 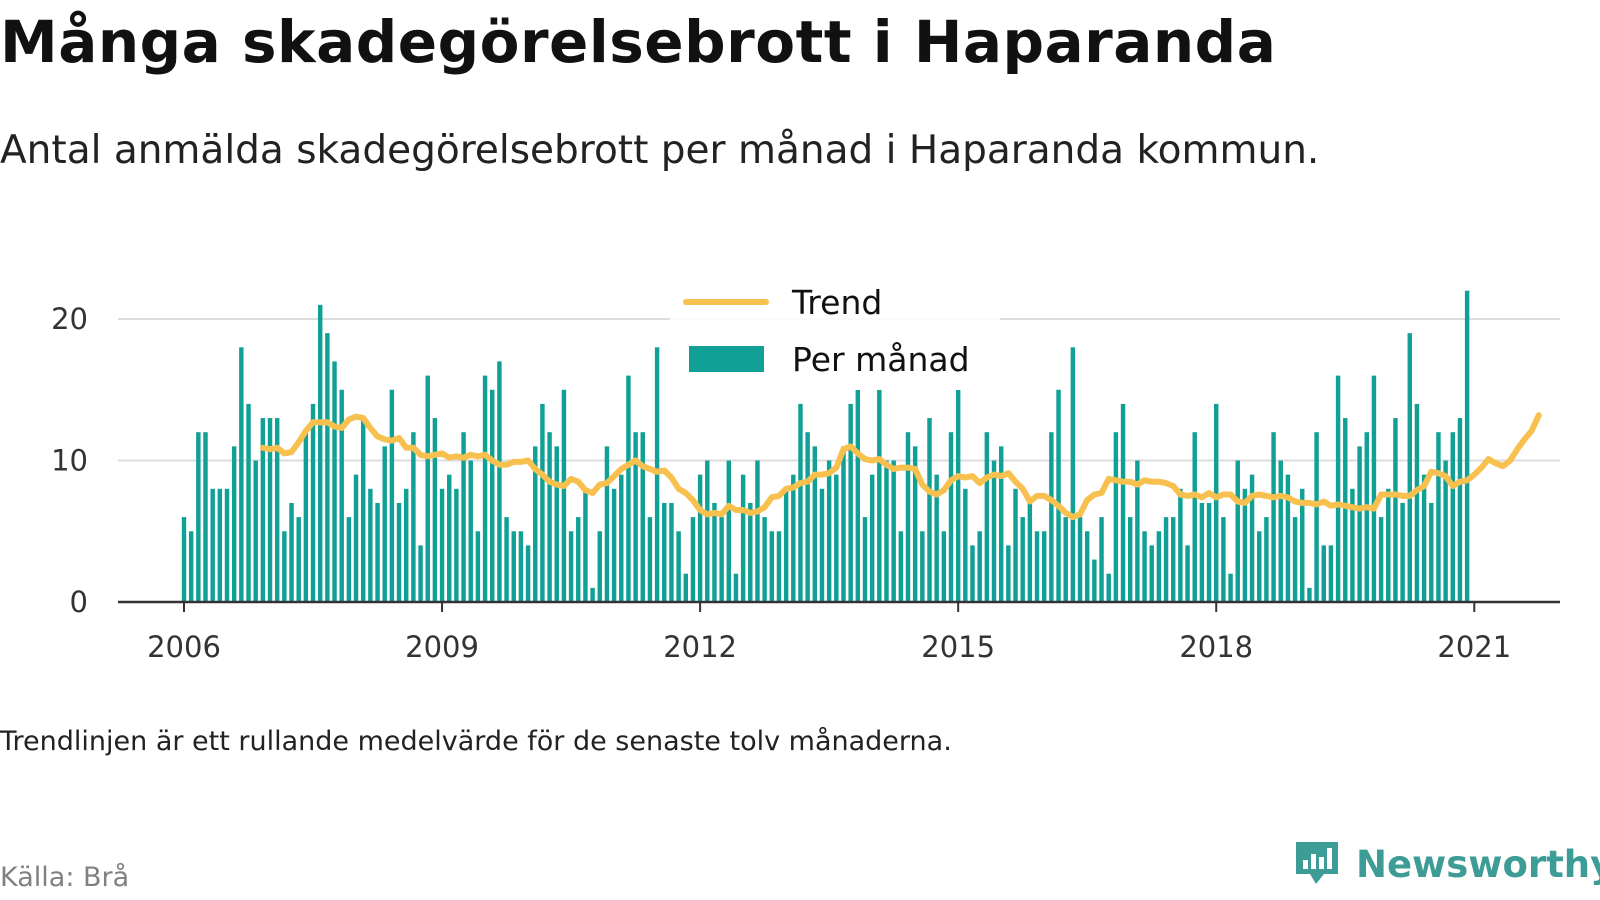 What do you see at coordinates (836, 302) in the screenshot?
I see `legend-trend-label: Trend` at bounding box center [836, 302].